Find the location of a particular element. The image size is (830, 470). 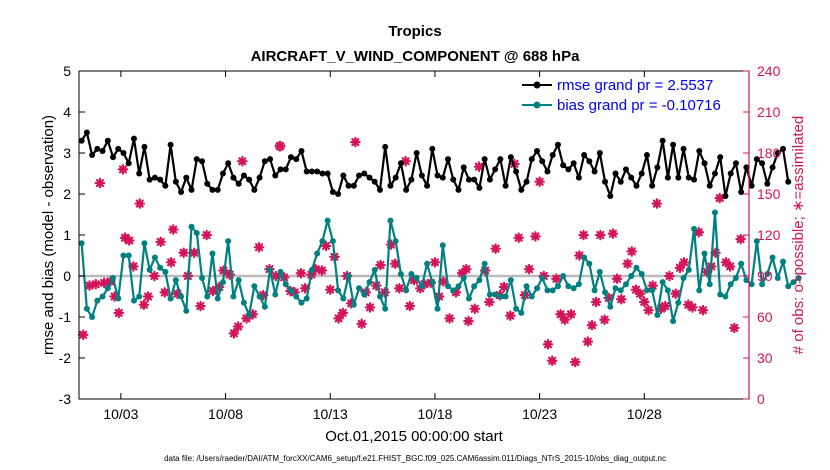

y2-tick-label: 180 is located at coordinates (769, 153).